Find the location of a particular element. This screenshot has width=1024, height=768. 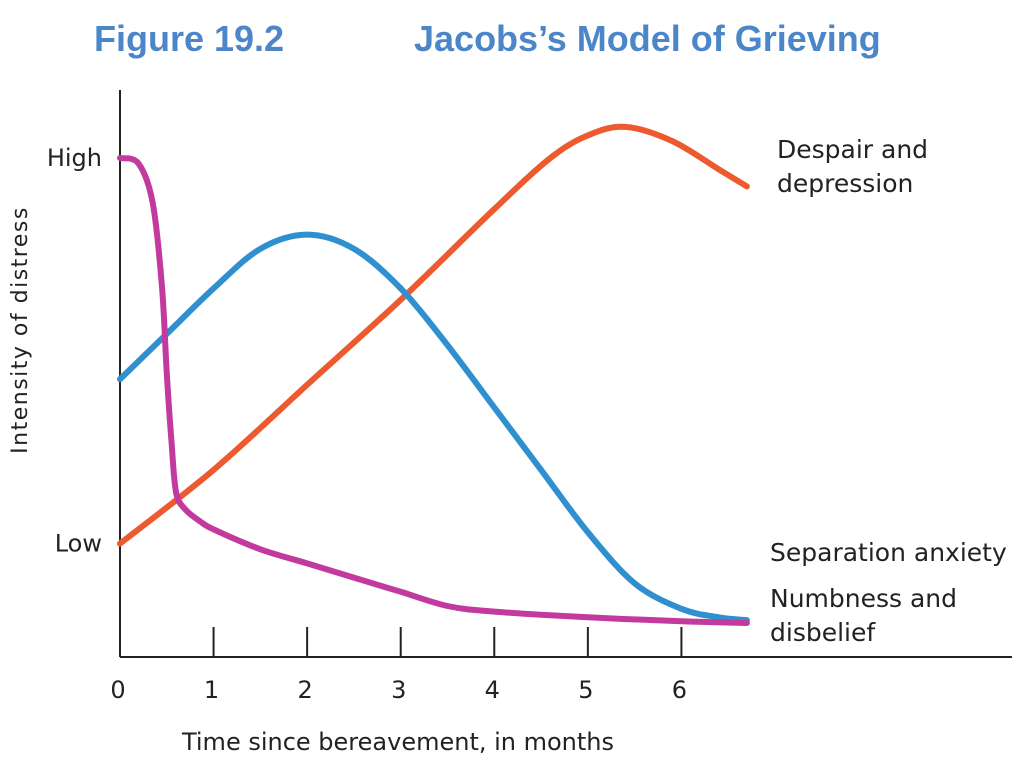

x-tick-label: 2 is located at coordinates (305, 690).